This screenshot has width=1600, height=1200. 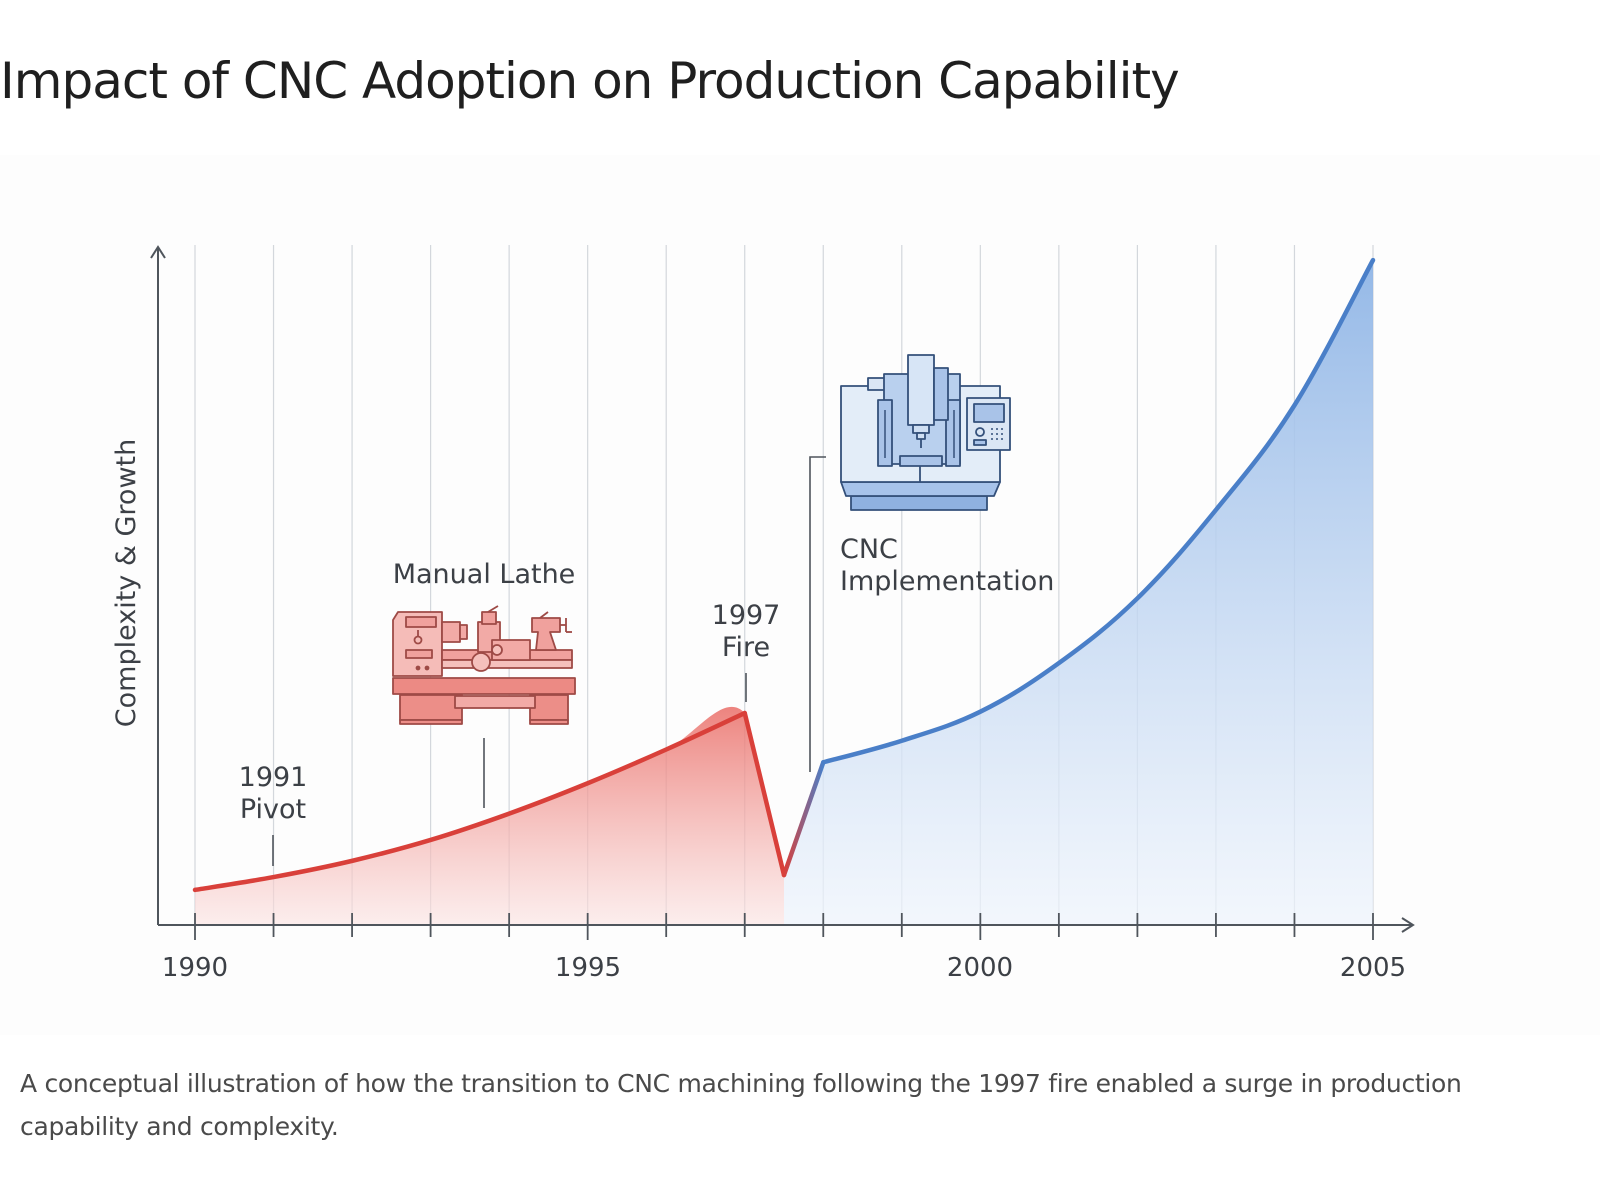 I want to click on cnc-machine-icon, so click(x=925, y=432).